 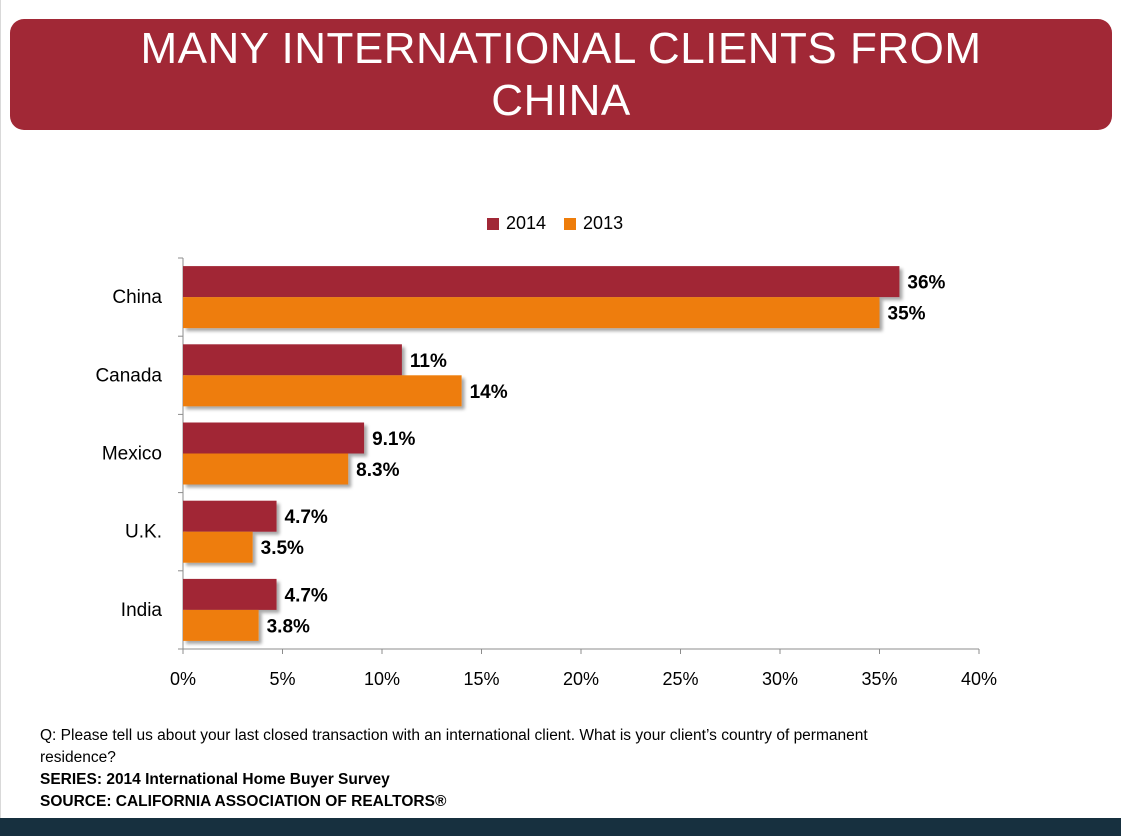 What do you see at coordinates (907, 314) in the screenshot?
I see `data-label-2013: 35%` at bounding box center [907, 314].